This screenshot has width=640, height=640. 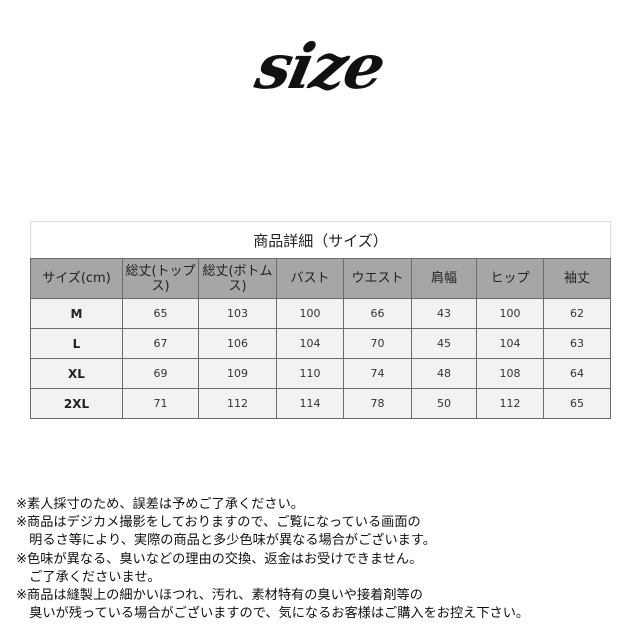 What do you see at coordinates (226, 541) in the screenshot?
I see `note-line: 明るさ等により、実際の商品と多少色味が異なる場合がございます。` at bounding box center [226, 541].